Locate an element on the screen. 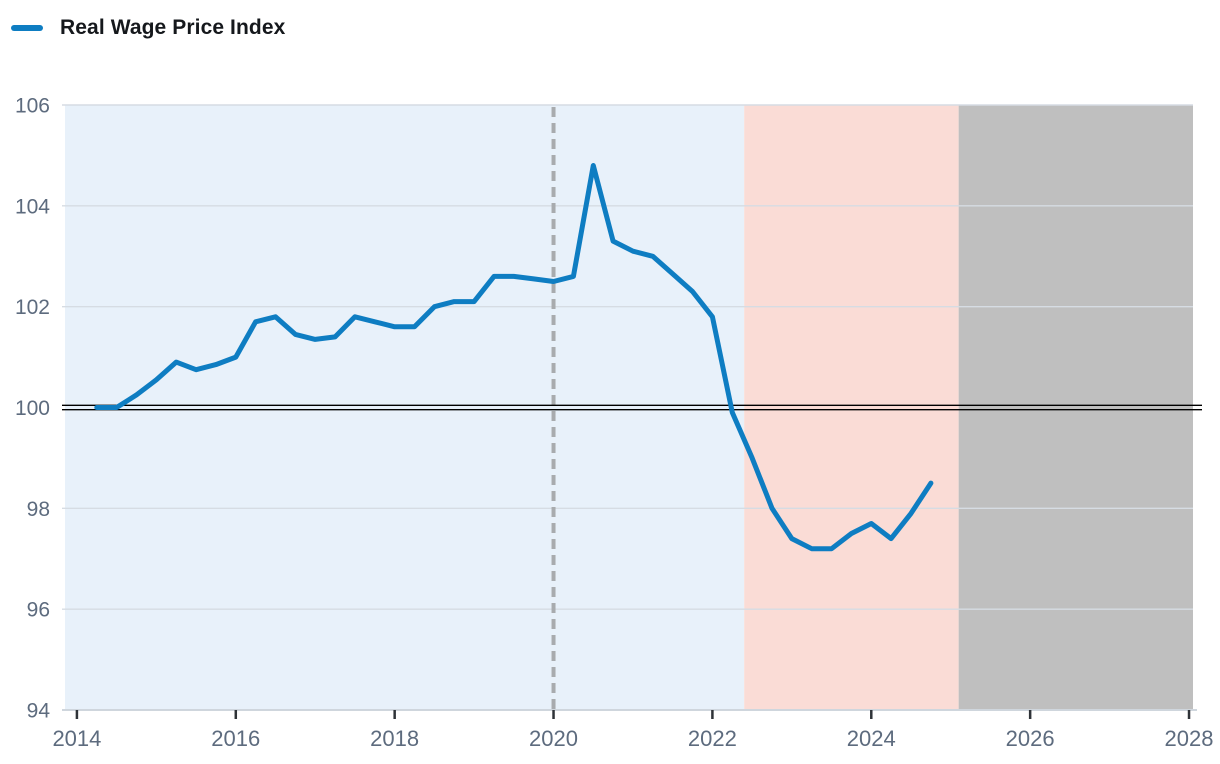  y-tick-label-96: 96 is located at coordinates (38, 610).